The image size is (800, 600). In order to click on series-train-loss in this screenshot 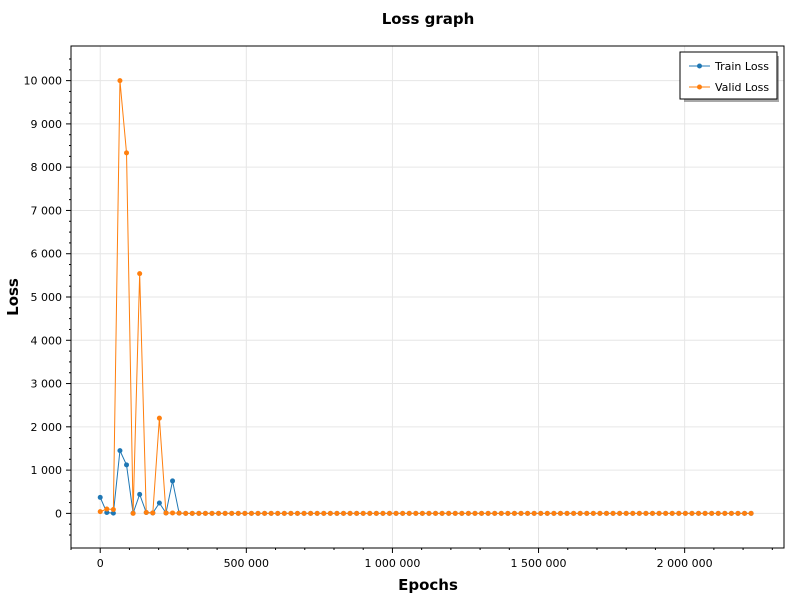, I will do `click(425, 482)`.